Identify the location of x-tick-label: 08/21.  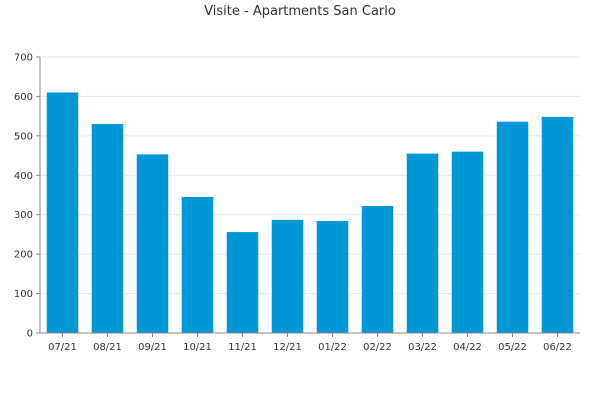
(107, 347).